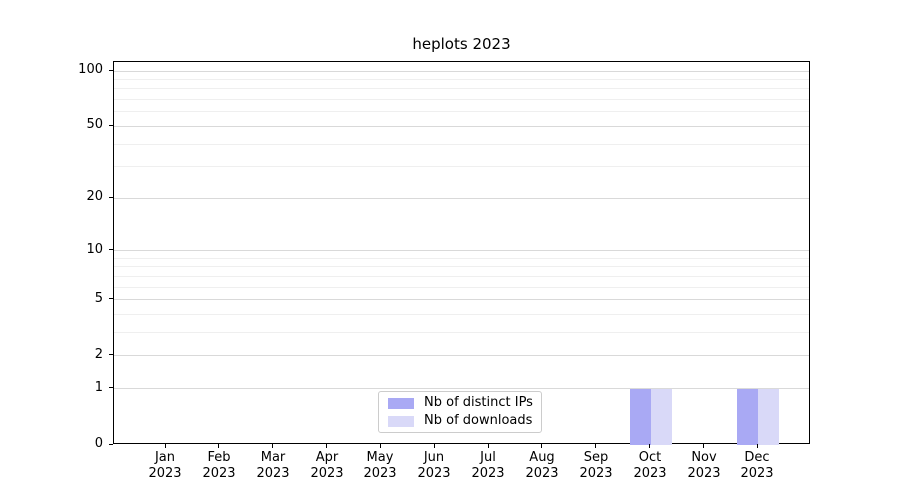 This screenshot has width=900, height=500. What do you see at coordinates (219, 465) in the screenshot?
I see `x-axis-label: Feb 2023` at bounding box center [219, 465].